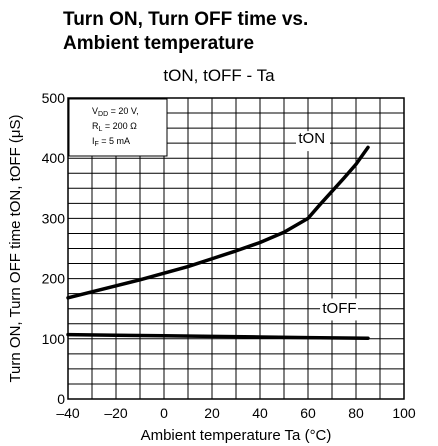 The width and height of the screenshot is (438, 446). Describe the element at coordinates (219, 75) in the screenshot. I see `chart-subtitle: tON, tOFF - Ta` at that location.